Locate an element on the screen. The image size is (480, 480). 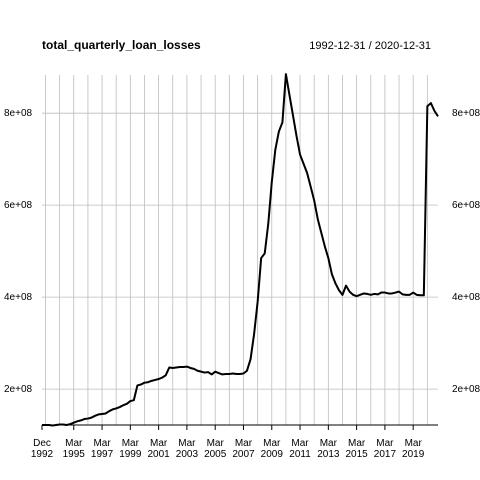
x-tick-label: Mar 2019 is located at coordinates (413, 449).